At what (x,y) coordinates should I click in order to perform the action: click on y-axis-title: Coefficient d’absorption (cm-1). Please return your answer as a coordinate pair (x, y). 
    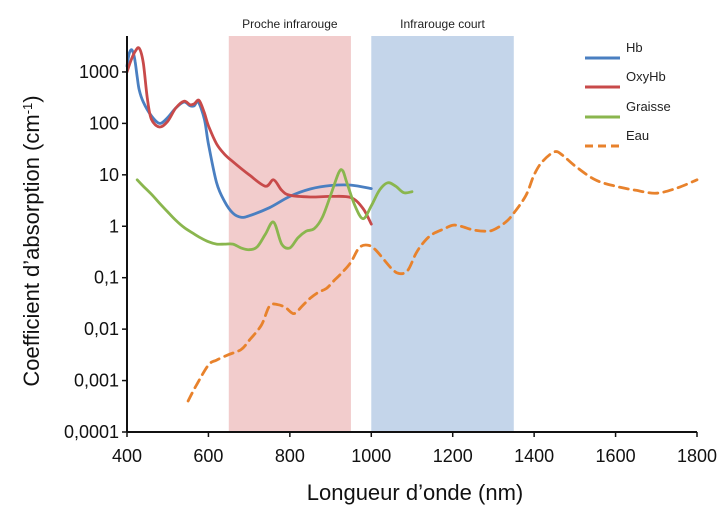
    Looking at the image, I should click on (31, 240).